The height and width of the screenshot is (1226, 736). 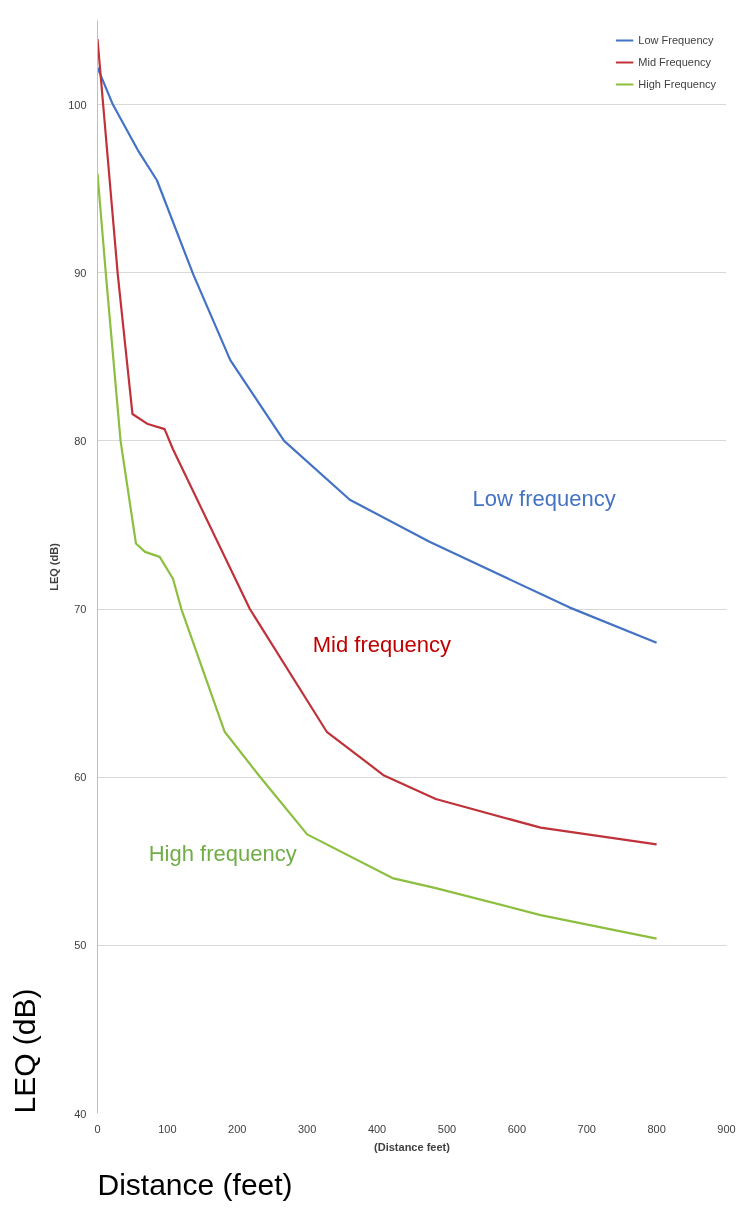 What do you see at coordinates (97, 1128) in the screenshot?
I see `x-tick-label: 0` at bounding box center [97, 1128].